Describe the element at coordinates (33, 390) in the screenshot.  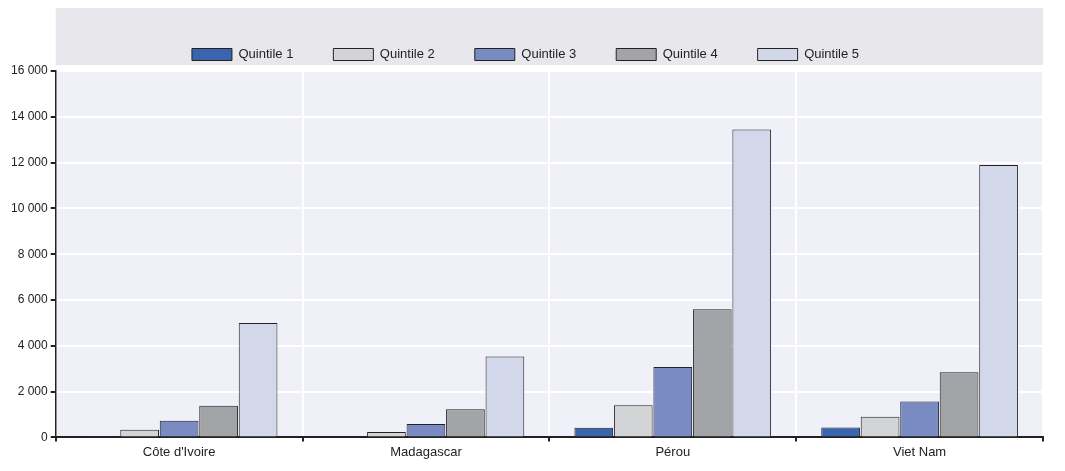
I see `y-tick-label: 2 000` at that location.